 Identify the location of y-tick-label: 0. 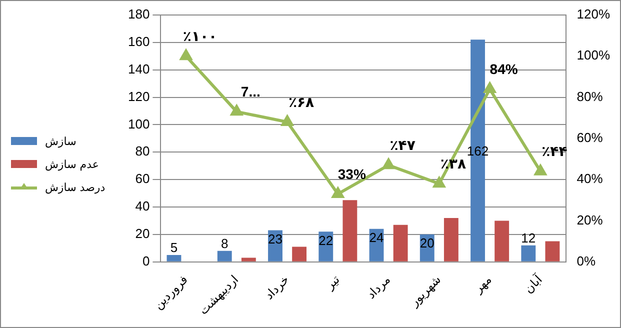
(146, 260).